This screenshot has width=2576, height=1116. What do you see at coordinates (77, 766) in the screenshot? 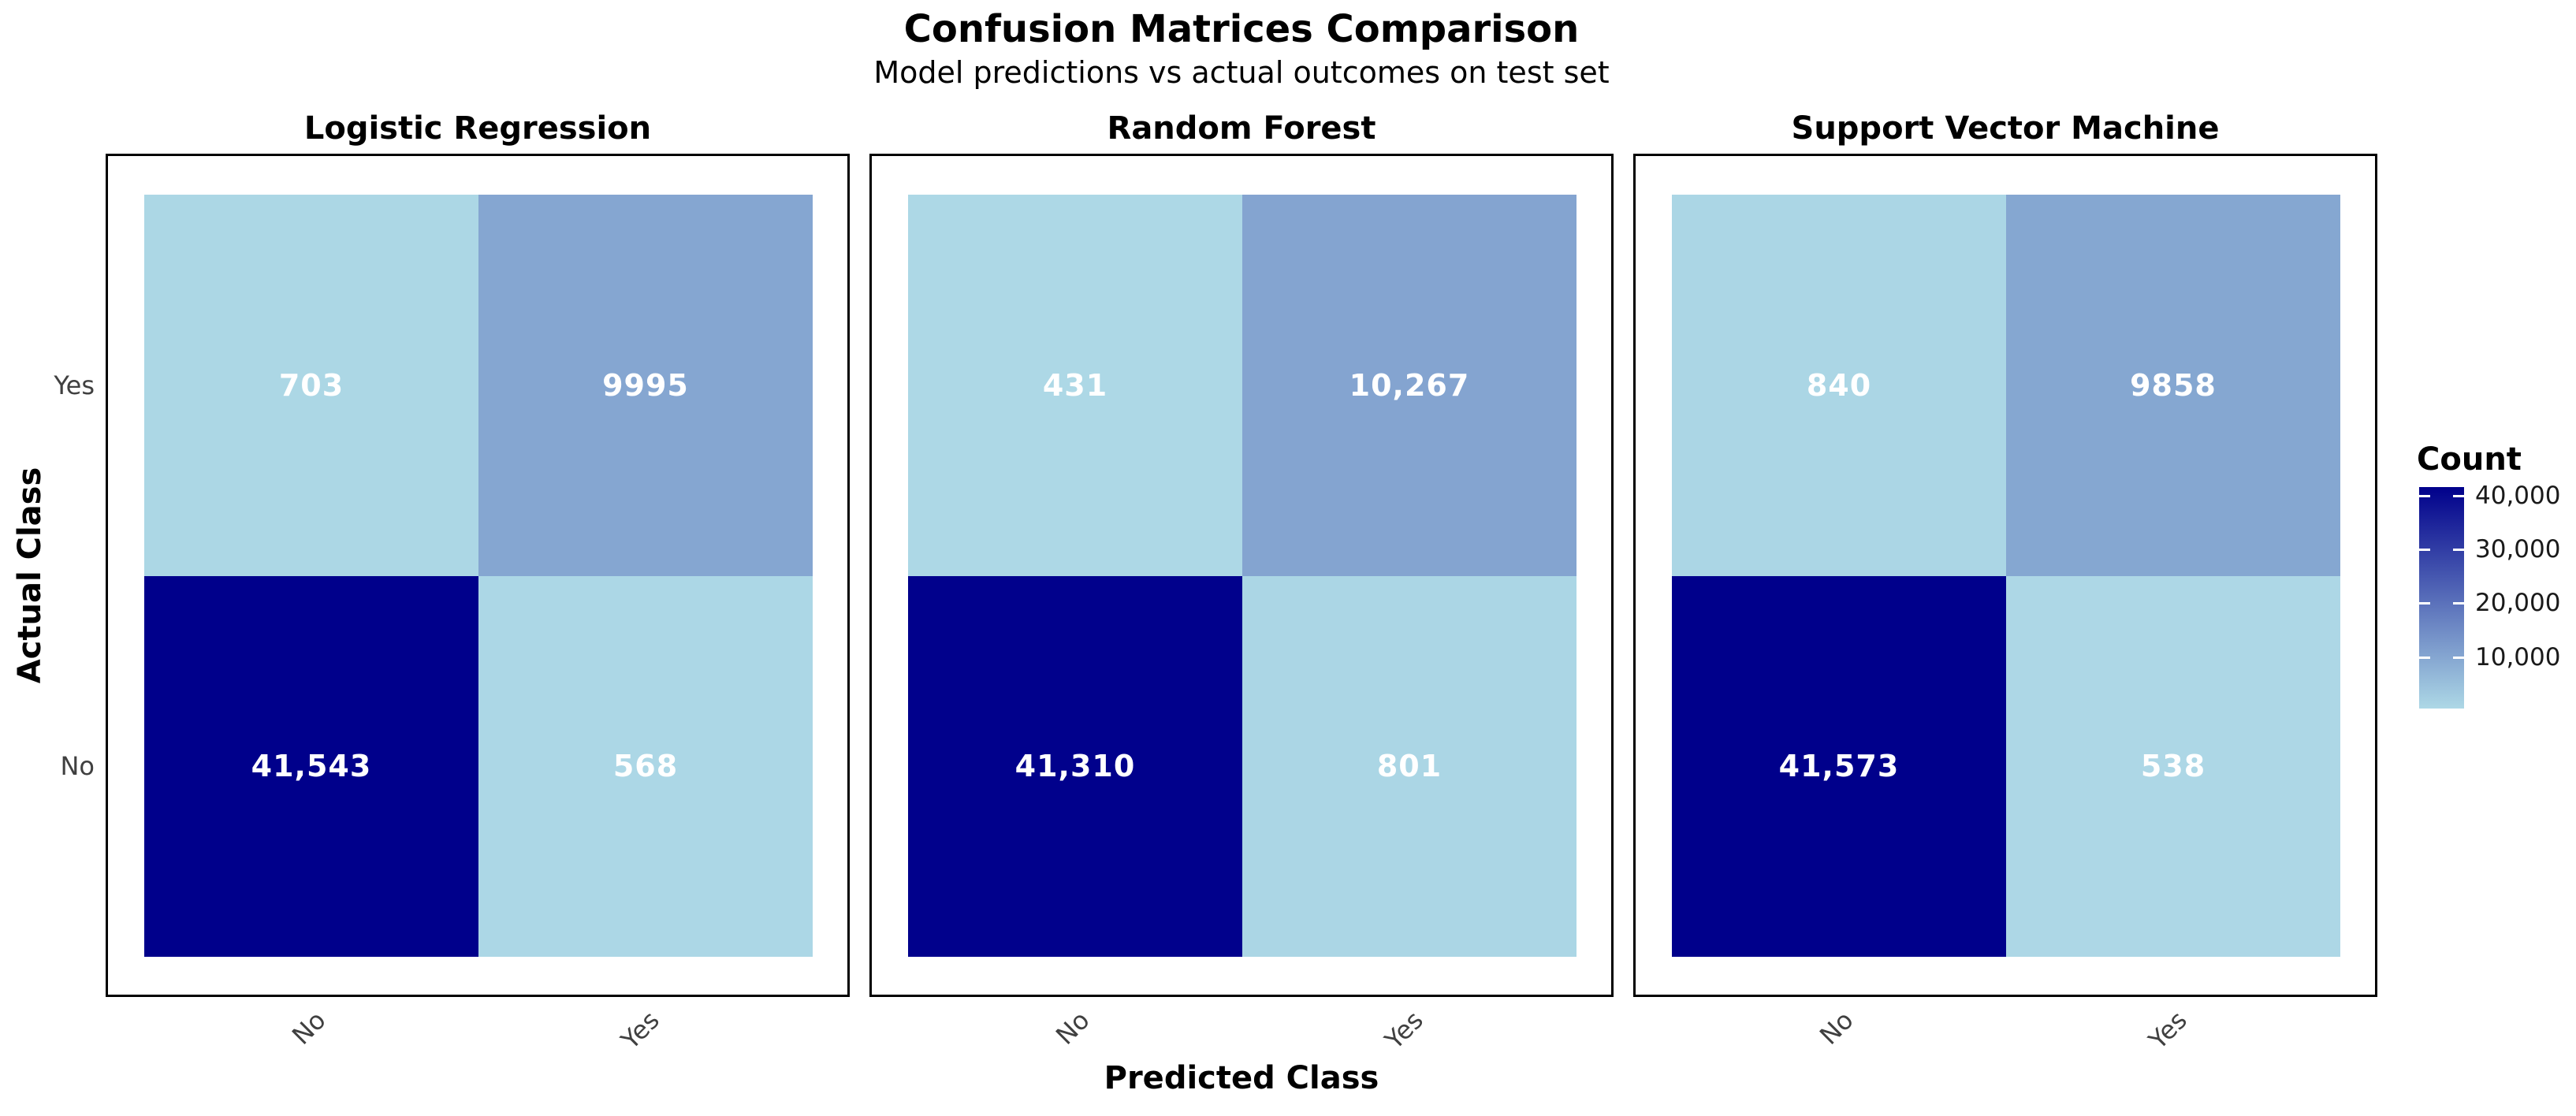
I see `y-tick-no: No` at bounding box center [77, 766].